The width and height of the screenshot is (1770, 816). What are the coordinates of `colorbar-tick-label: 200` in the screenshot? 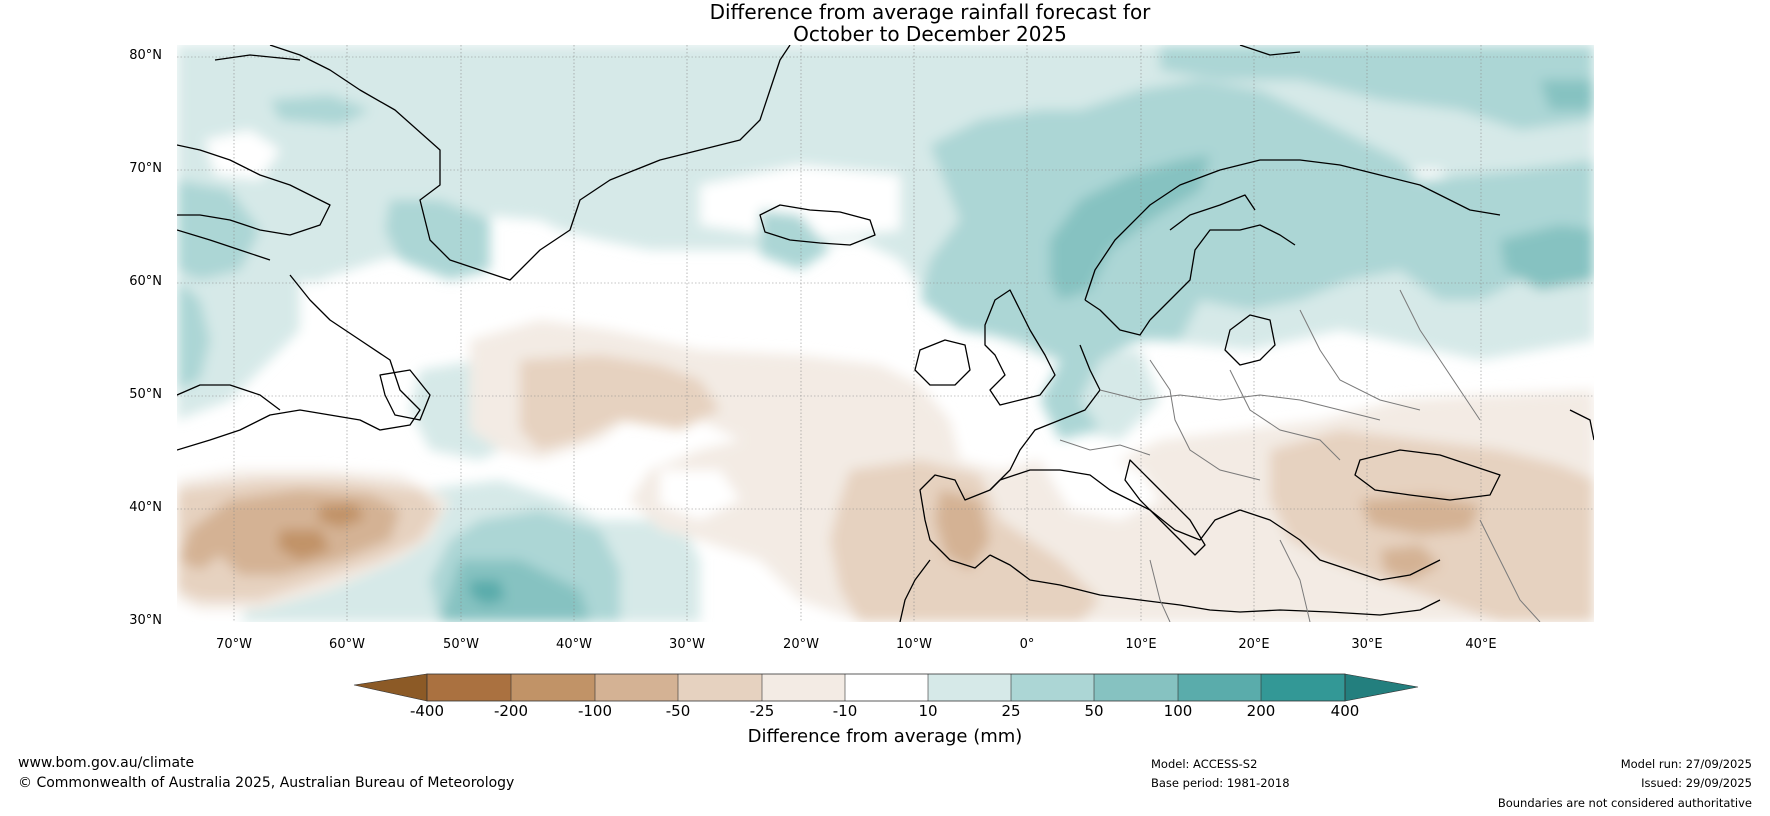 It's located at (1261, 711).